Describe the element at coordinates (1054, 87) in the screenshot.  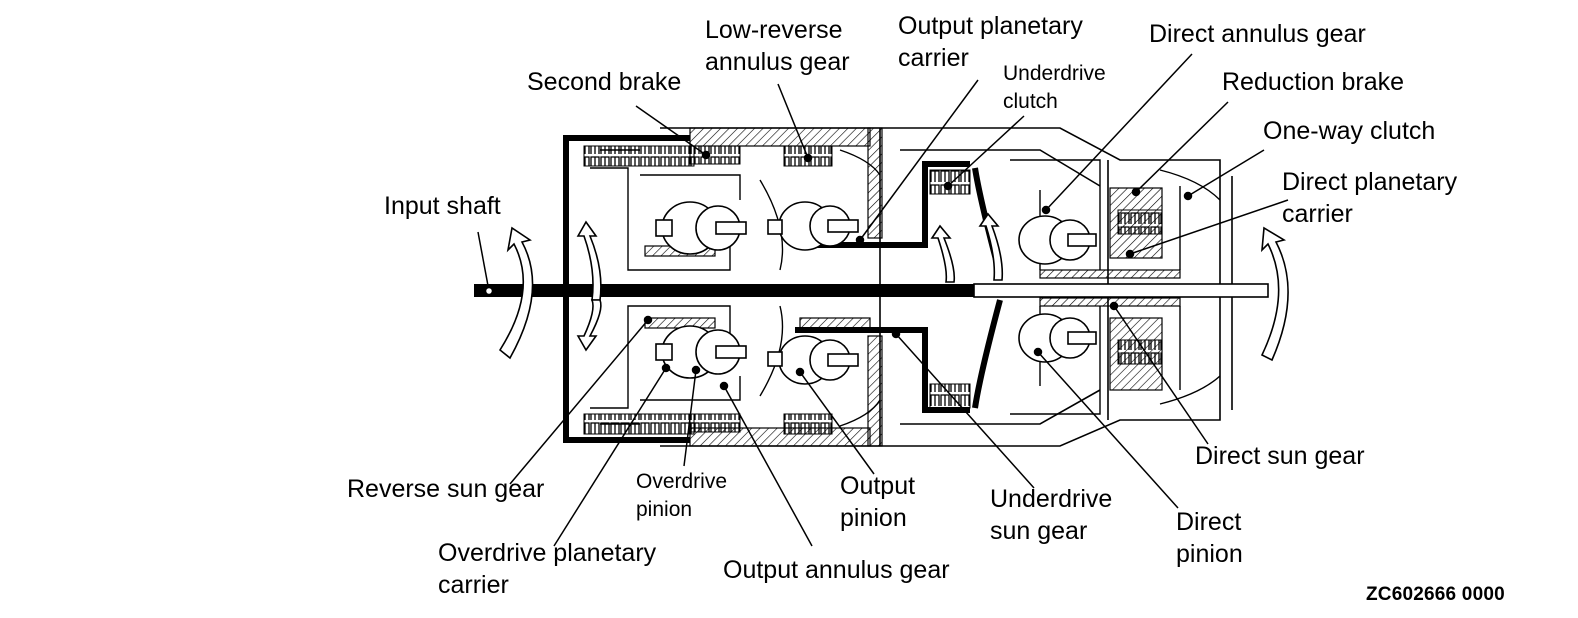
I see `label-underdrive-clutch: Underdrive clutch` at that location.